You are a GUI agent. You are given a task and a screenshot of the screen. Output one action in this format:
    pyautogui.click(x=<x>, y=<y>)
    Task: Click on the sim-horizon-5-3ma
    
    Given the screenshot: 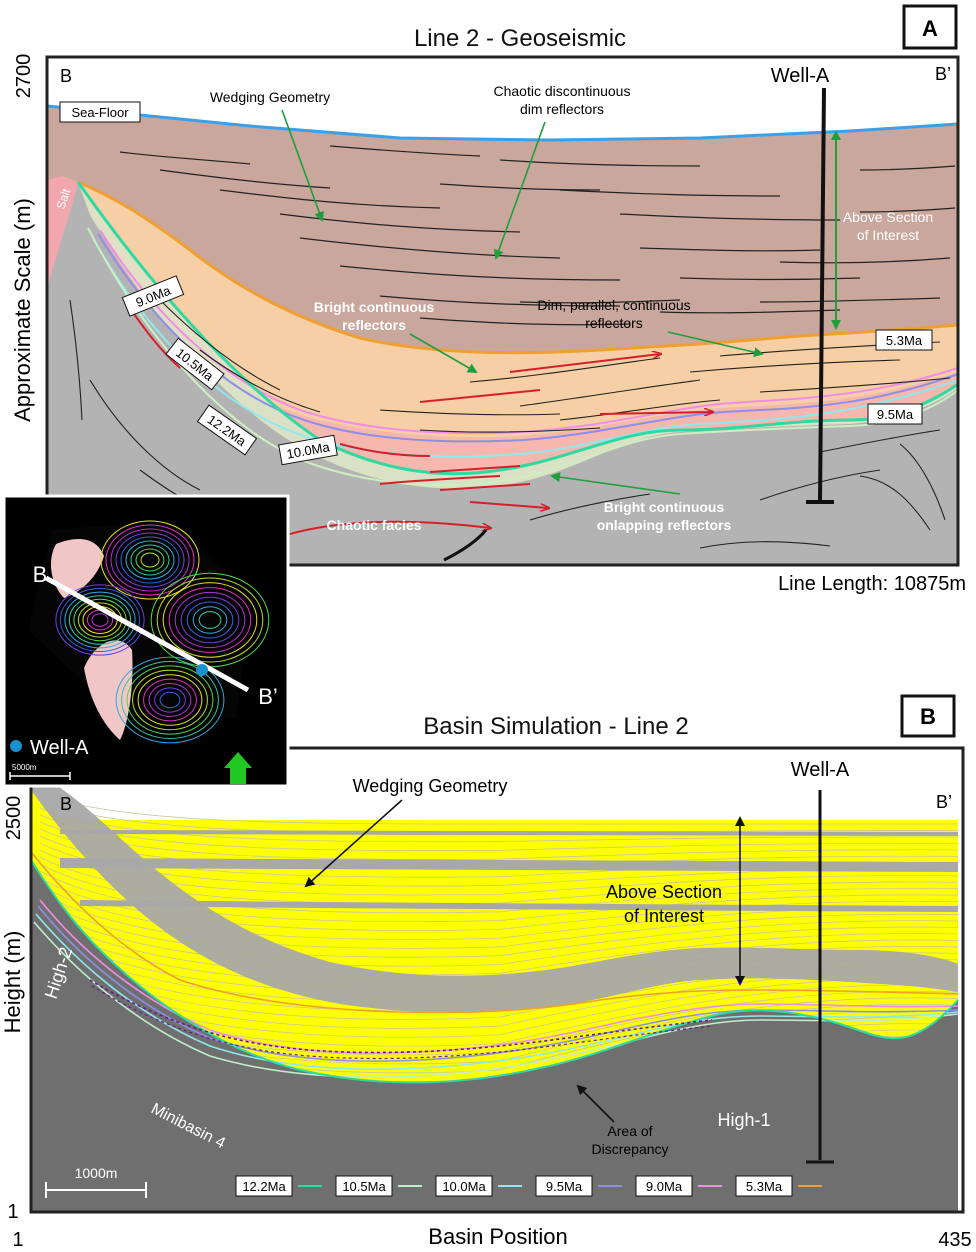 What is the action you would take?
    pyautogui.click(x=495, y=932)
    